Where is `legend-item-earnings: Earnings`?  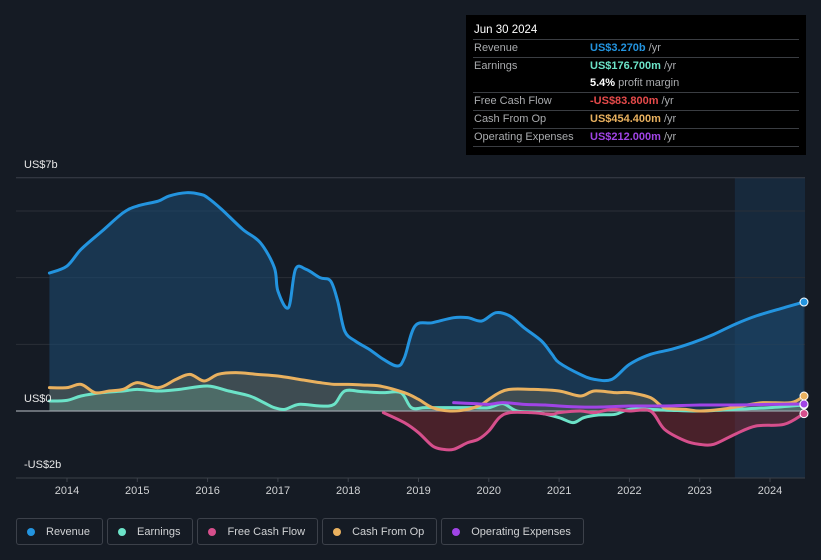 legend-item-earnings: Earnings is located at coordinates (150, 531).